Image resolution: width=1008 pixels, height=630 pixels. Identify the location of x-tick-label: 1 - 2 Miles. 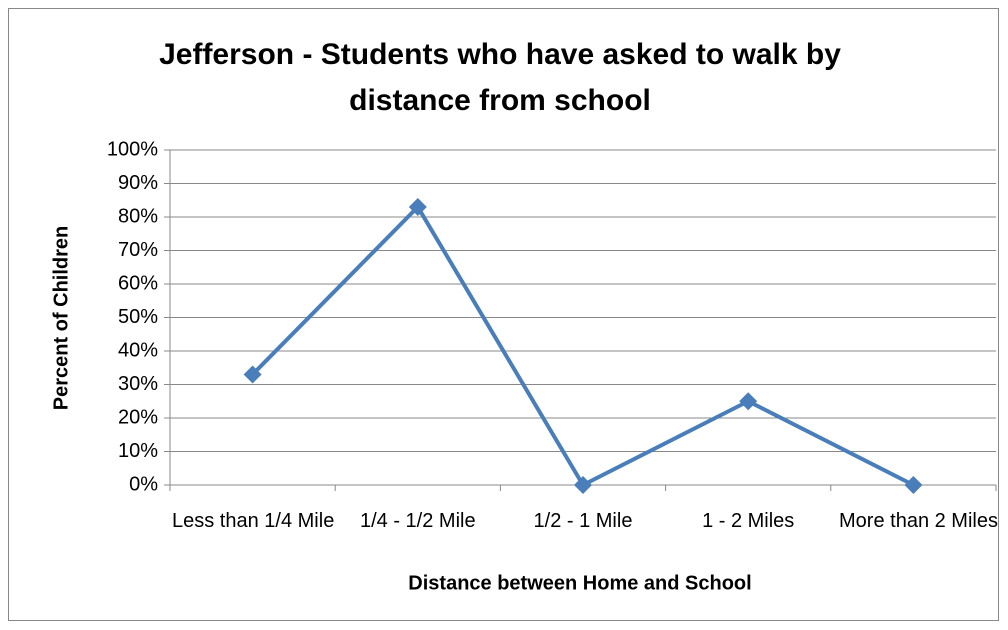
(748, 521).